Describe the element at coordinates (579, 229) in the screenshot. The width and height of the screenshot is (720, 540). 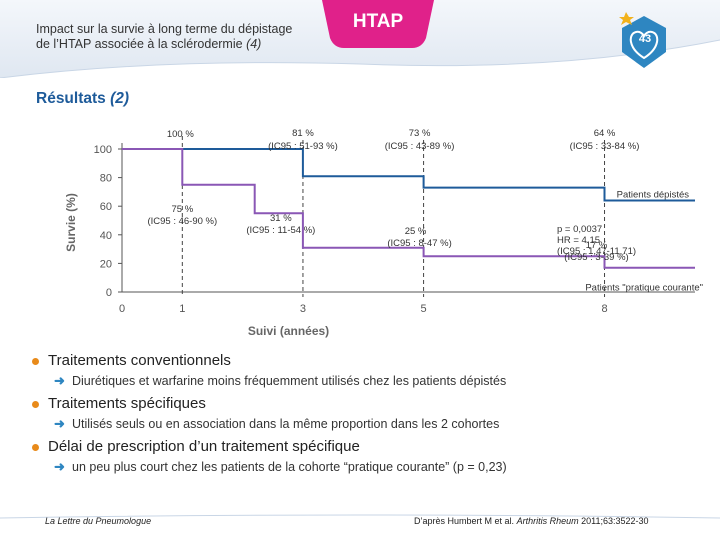
I see `stats-p-value: p = 0,0037` at that location.